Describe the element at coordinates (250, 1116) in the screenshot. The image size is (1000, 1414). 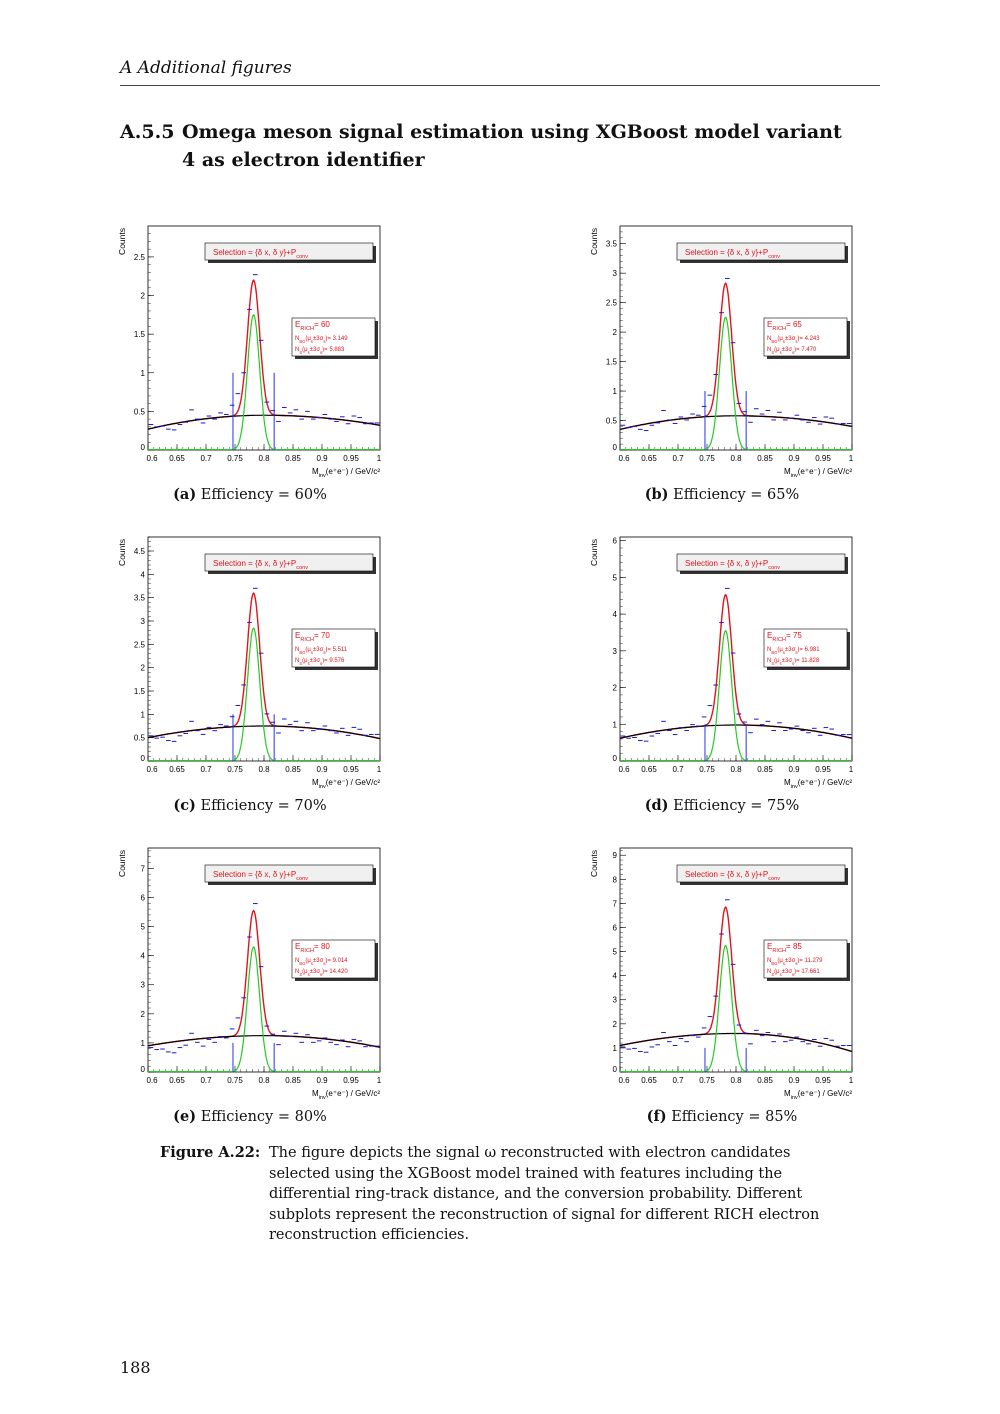
I see `subfigure-caption: (e) Efficiency = 80%` at that location.